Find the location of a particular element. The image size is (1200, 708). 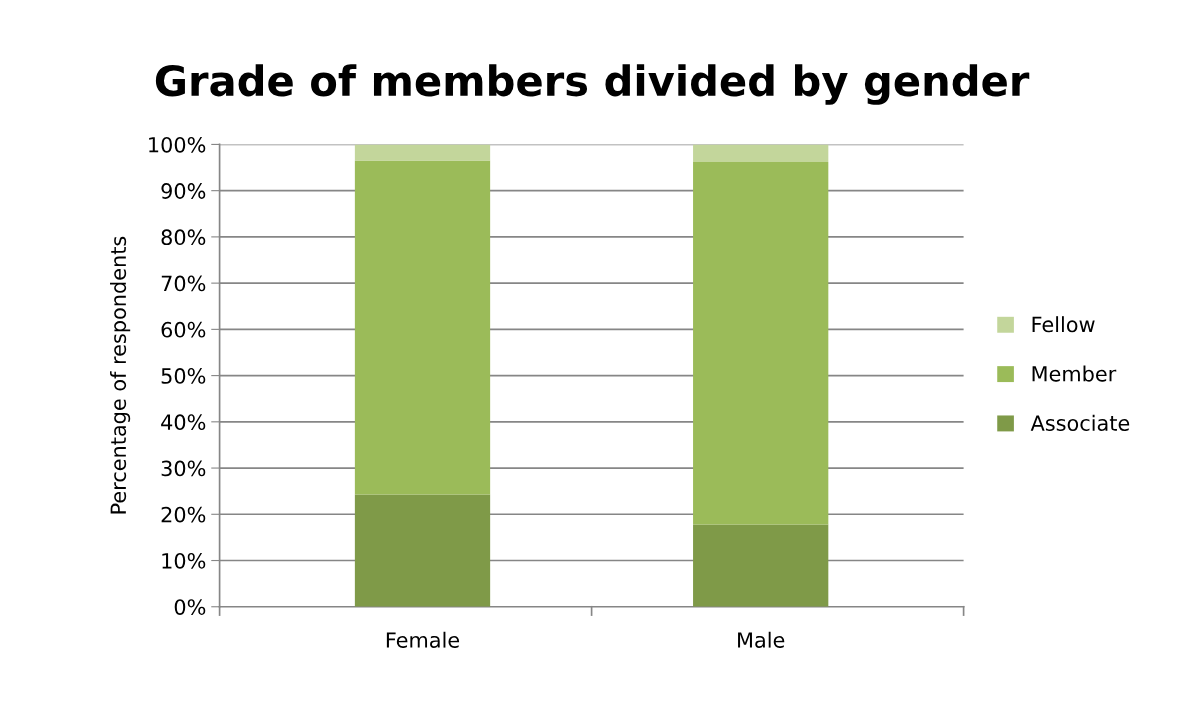

legend-label: Fellow is located at coordinates (1063, 324).